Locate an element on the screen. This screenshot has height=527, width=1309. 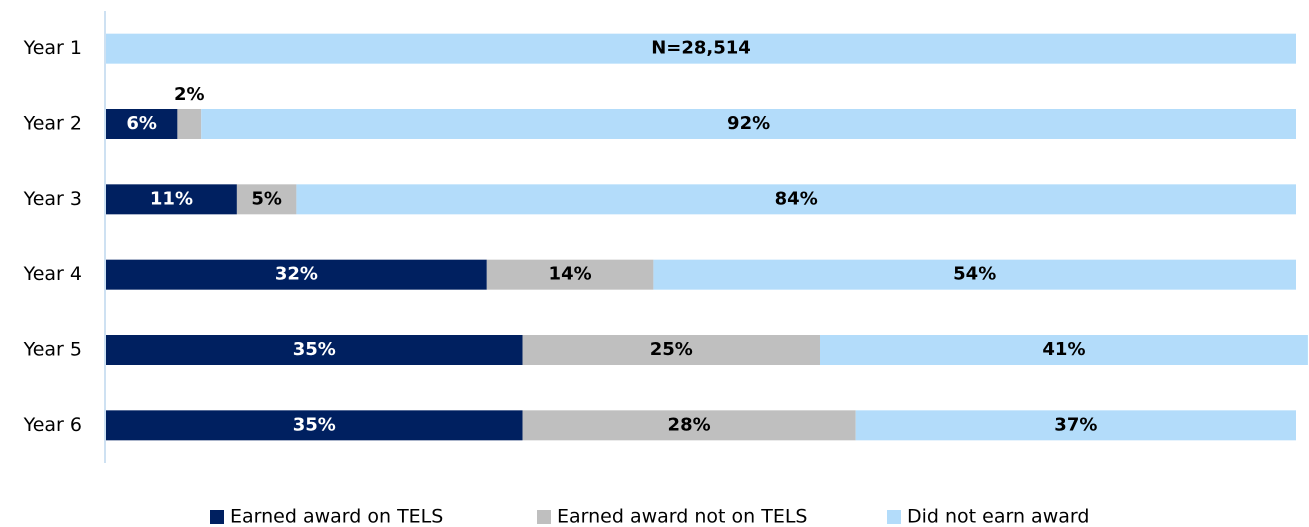
data-label: 25% is located at coordinates (671, 349).